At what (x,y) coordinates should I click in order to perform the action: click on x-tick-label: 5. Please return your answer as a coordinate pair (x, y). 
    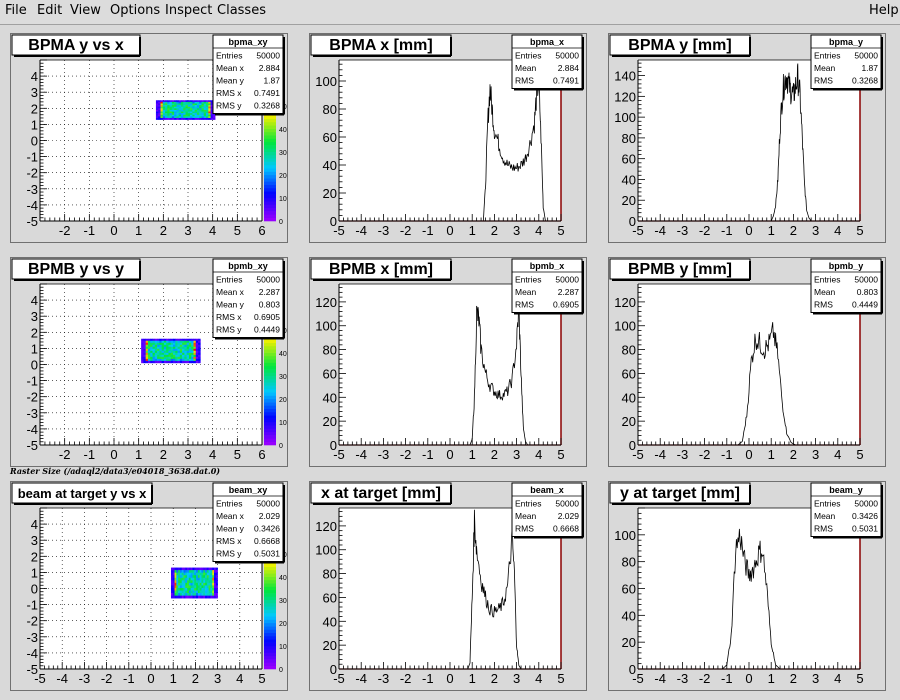
    Looking at the image, I should click on (560, 454).